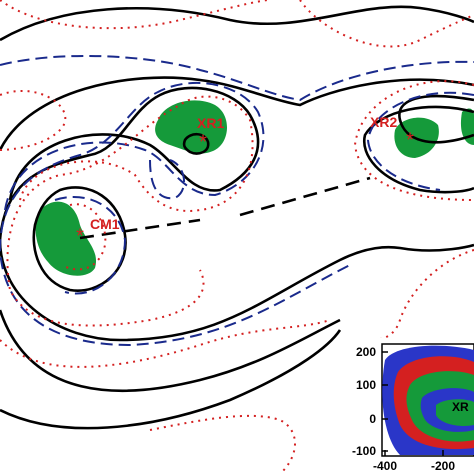 This screenshot has height=474, width=474. What do you see at coordinates (385, 466) in the screenshot?
I see `inset-x-tick-label: -400` at bounding box center [385, 466].